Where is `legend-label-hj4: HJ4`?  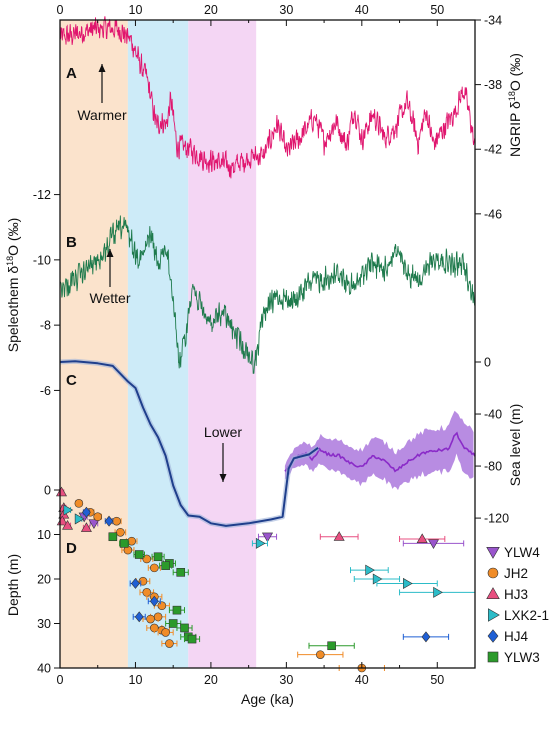 legend-label-hj4: HJ4 is located at coordinates (516, 636).